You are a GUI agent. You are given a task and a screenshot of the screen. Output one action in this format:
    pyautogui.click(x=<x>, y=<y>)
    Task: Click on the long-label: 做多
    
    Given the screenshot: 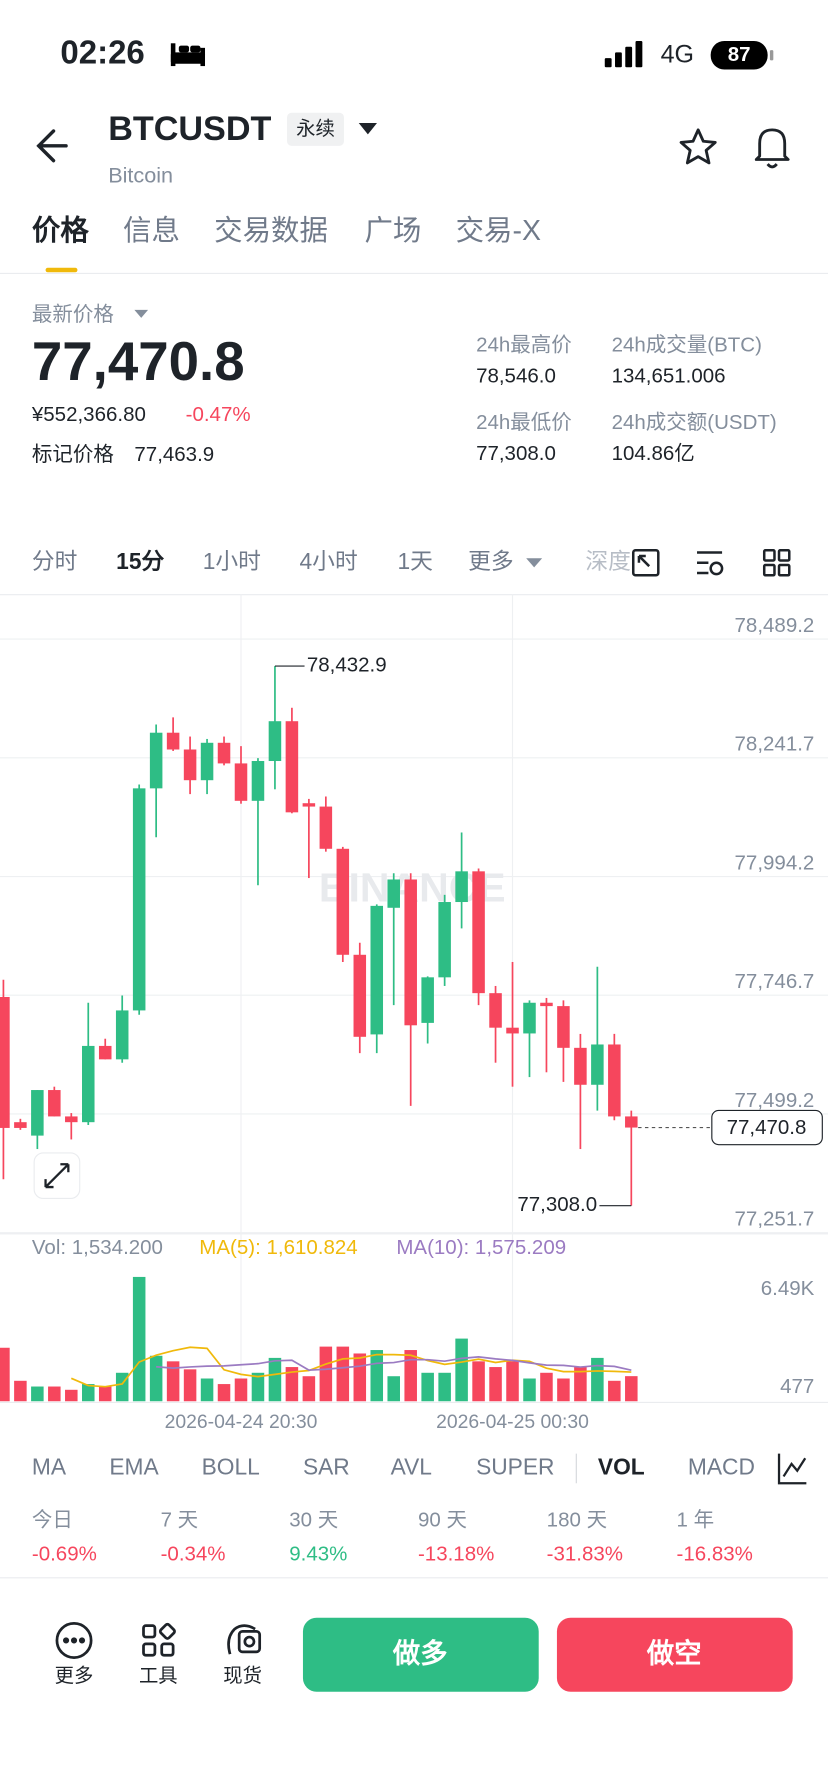 What is the action you would take?
    pyautogui.click(x=420, y=1653)
    